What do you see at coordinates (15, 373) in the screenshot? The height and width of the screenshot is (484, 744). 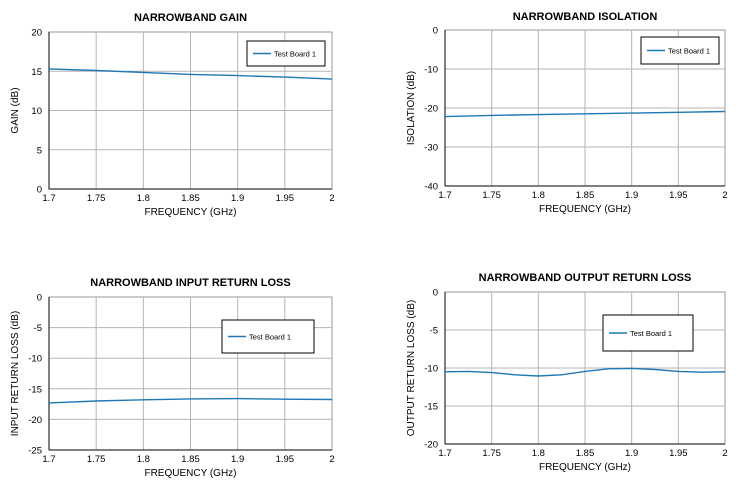 I see `y-axis-label: INPUT RETURN LOSS (dB)` at bounding box center [15, 373].